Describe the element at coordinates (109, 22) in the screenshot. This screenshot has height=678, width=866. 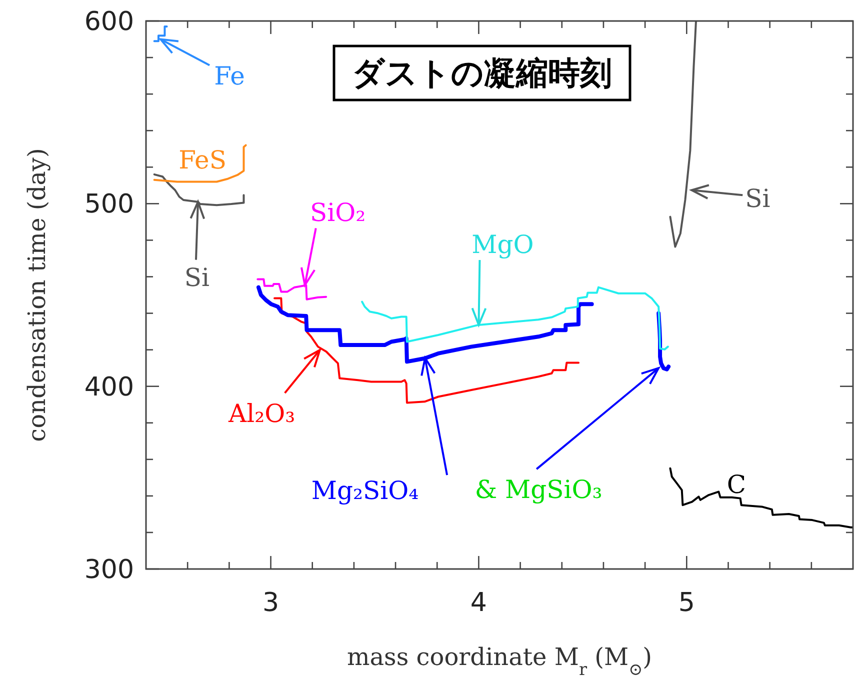
I see `y-tick-label: 600` at that location.